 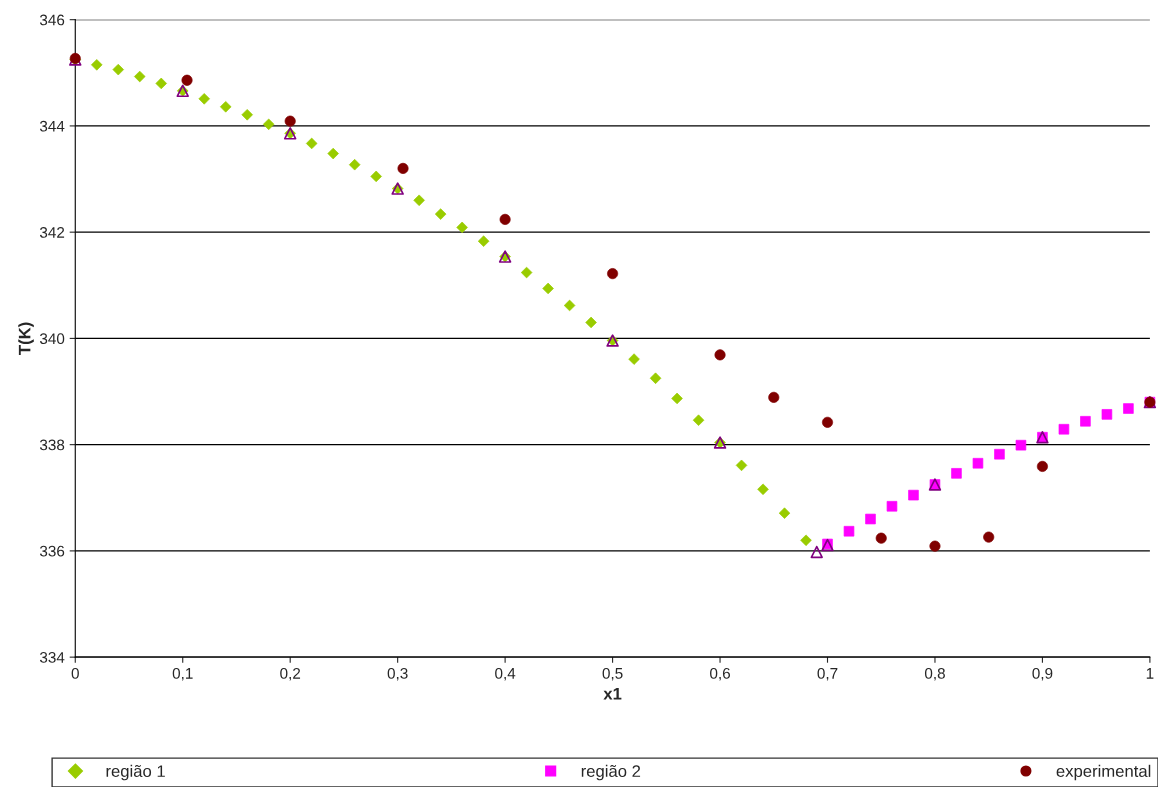 I want to click on x-tick-label: 0,7, so click(x=827, y=674).